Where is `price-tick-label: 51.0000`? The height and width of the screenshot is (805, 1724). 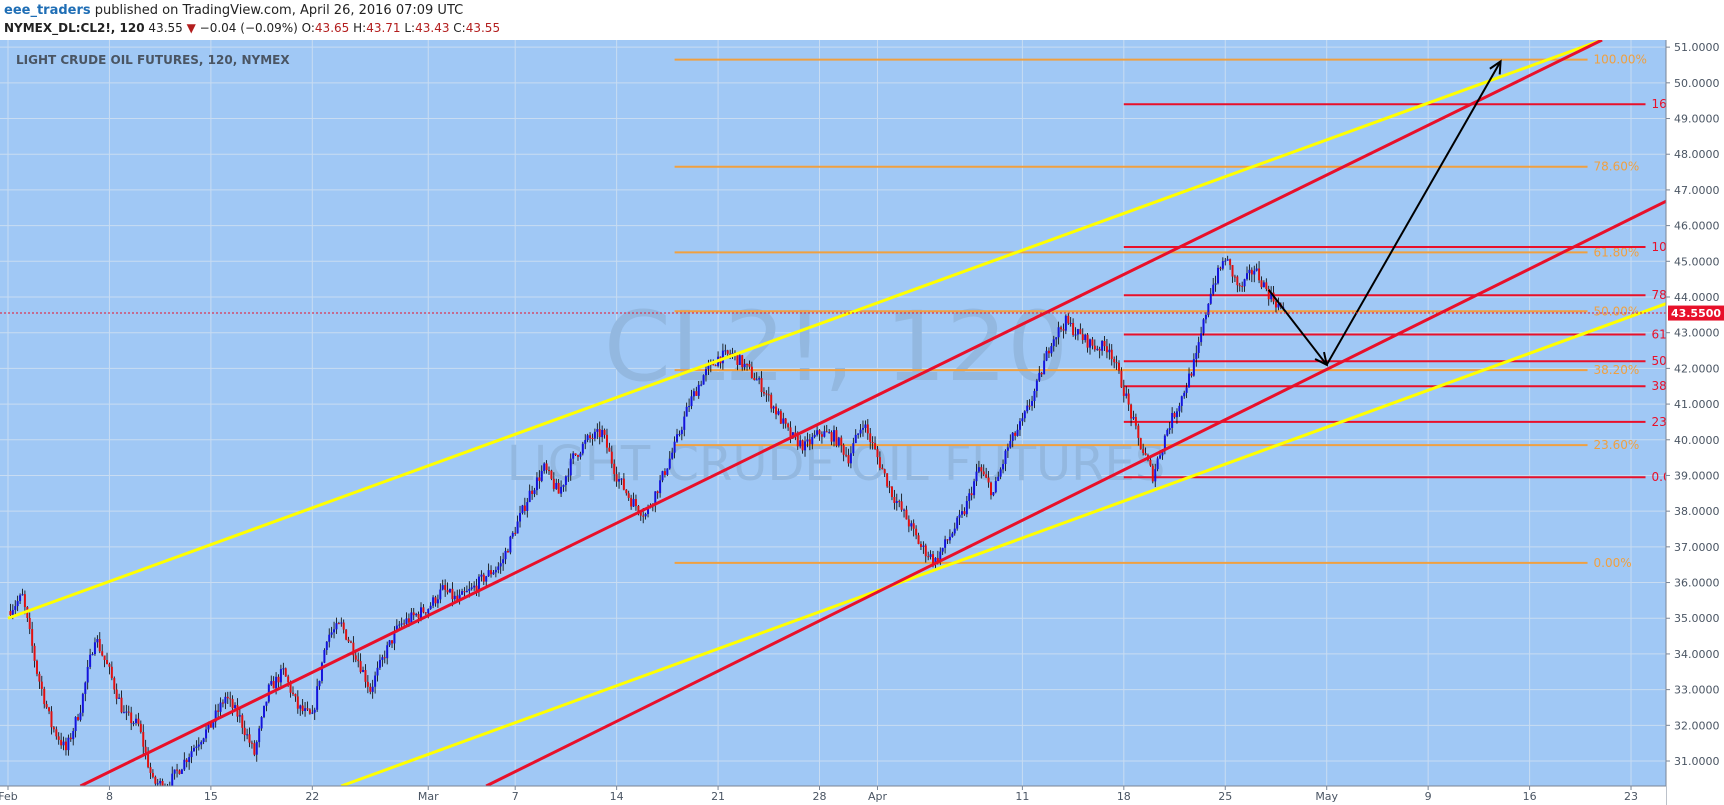
price-tick-label: 51.0000 is located at coordinates (1697, 47).